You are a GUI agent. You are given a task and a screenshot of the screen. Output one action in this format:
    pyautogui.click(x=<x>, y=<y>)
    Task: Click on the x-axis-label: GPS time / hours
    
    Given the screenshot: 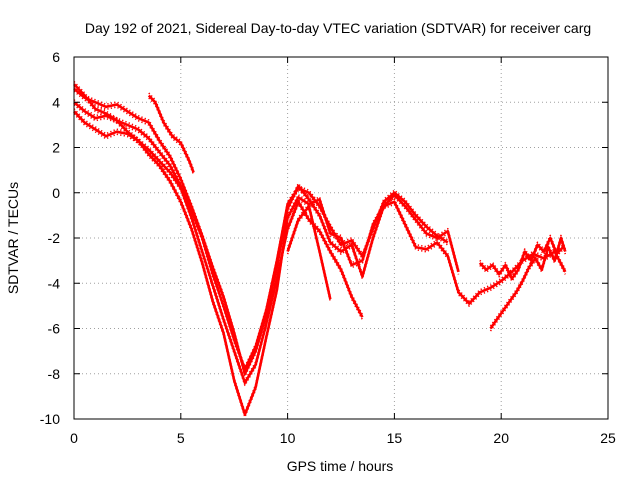 What is the action you would take?
    pyautogui.click(x=340, y=466)
    